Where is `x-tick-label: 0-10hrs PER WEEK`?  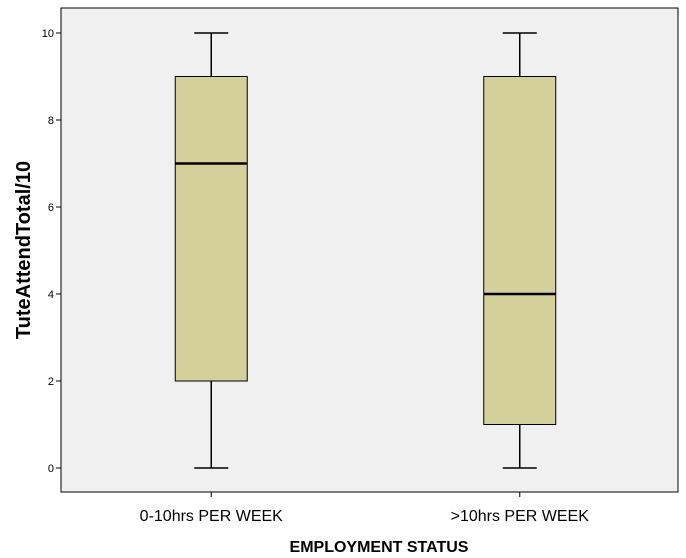
x-tick-label: 0-10hrs PER WEEK is located at coordinates (211, 516).